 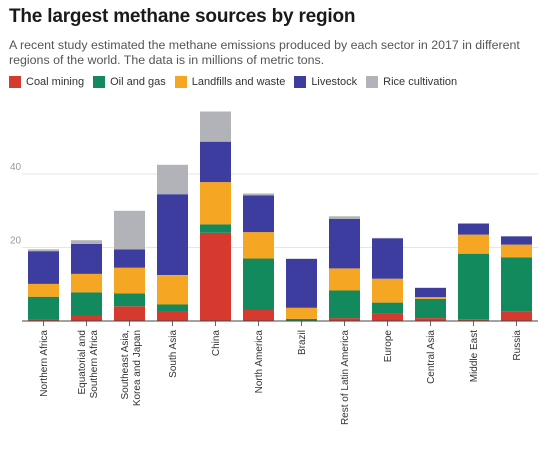 What do you see at coordinates (88, 364) in the screenshot?
I see `x-category-label: Equatorial andSouthern Africa` at bounding box center [88, 364].